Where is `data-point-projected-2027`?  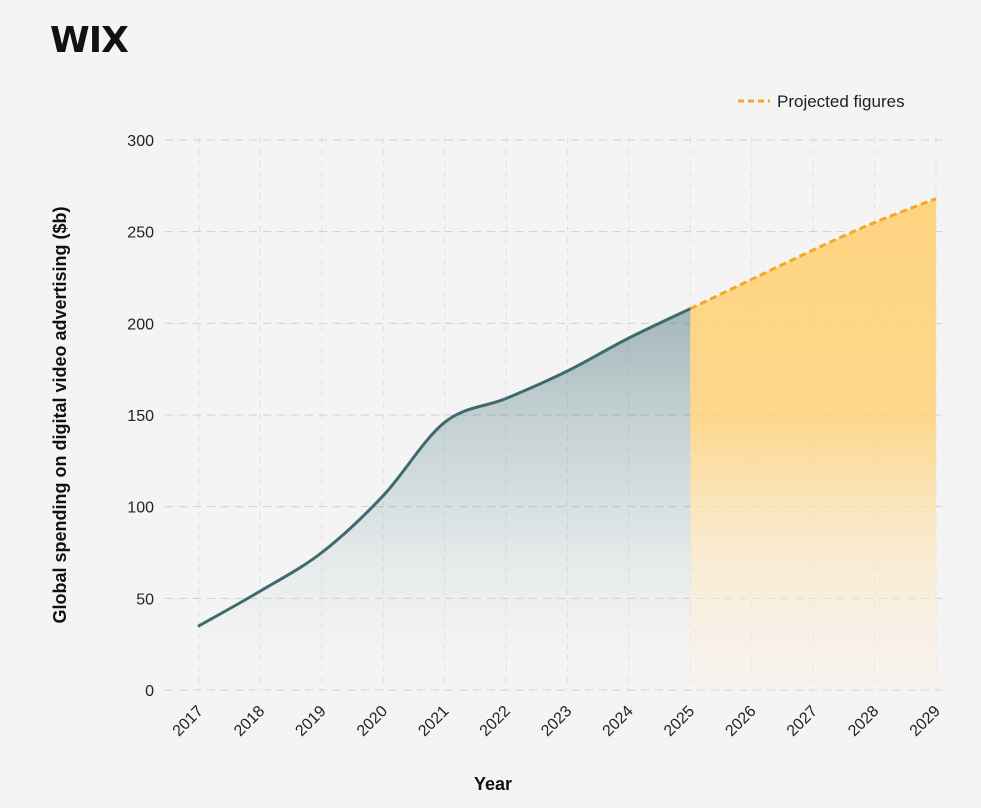
data-point-projected-2027 is located at coordinates (813, 250).